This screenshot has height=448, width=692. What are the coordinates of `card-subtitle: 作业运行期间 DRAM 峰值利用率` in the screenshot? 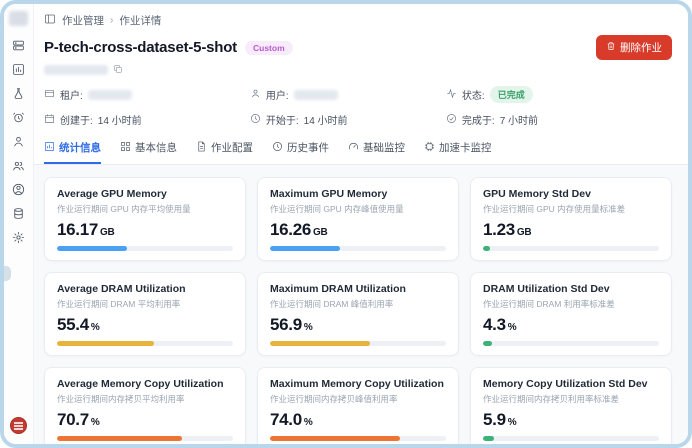 It's located at (332, 304).